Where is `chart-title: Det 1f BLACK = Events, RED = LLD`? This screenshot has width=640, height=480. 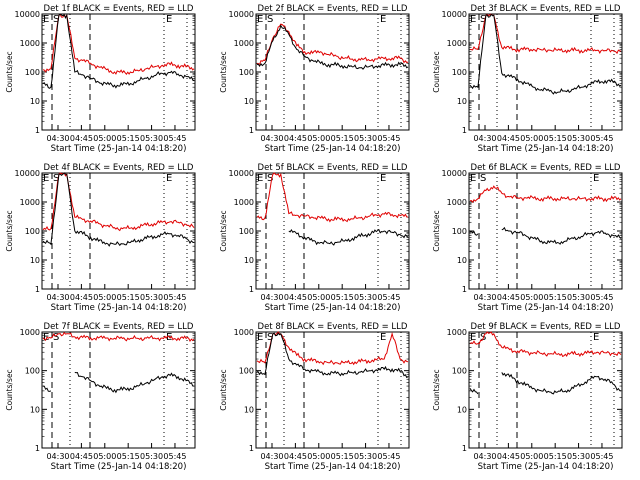 chart-title: Det 1f BLACK = Events, RED = LLD is located at coordinates (119, 9).